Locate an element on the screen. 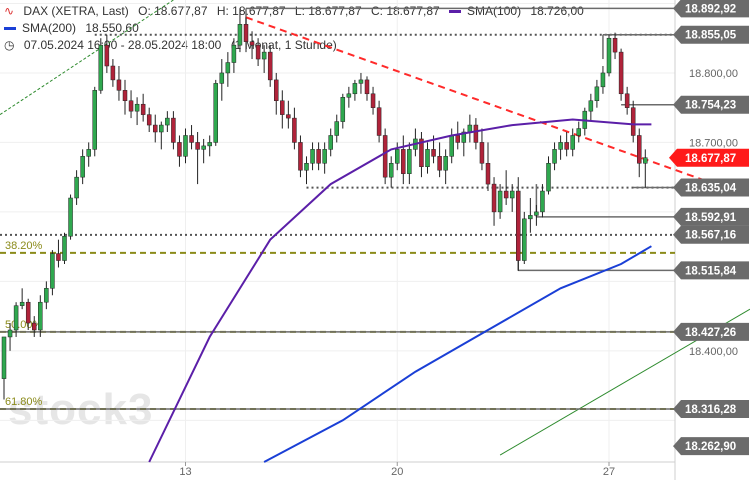 This screenshot has height=480, width=750. price-level-label: 18.677,87 is located at coordinates (710, 159).